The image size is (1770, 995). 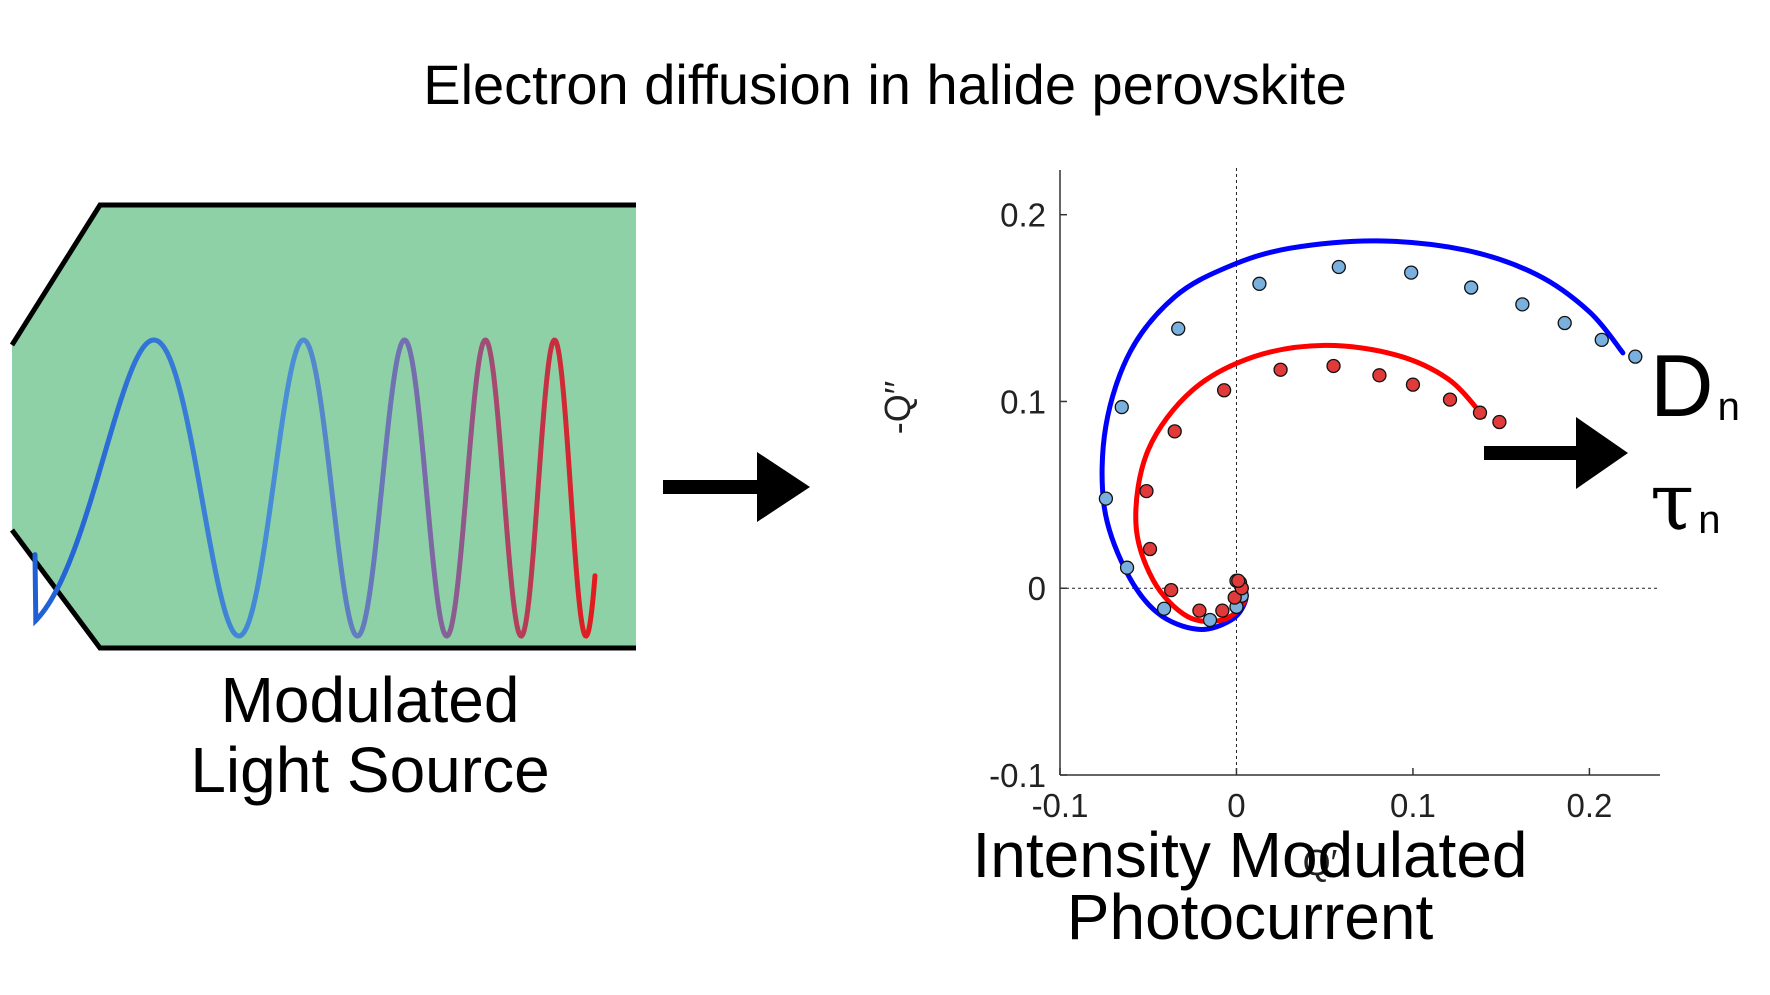 I want to click on diffusion-subscript: n, so click(x=1728, y=407).